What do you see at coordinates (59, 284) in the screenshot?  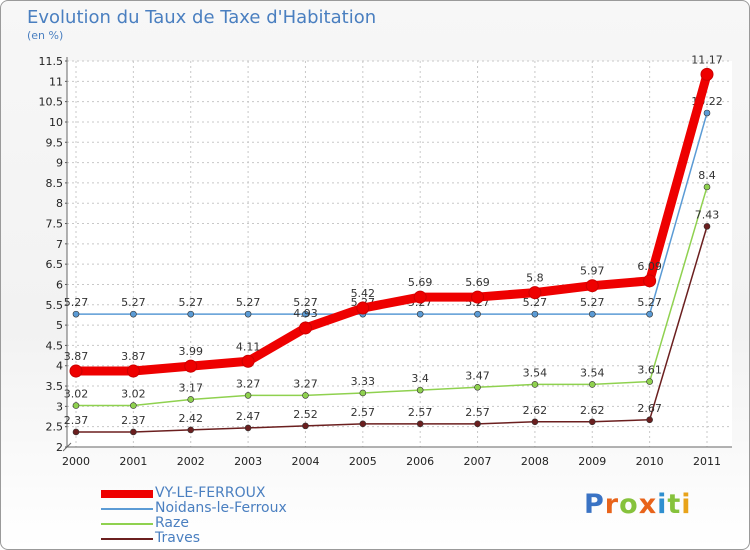 I see `y-tick-label: 6` at bounding box center [59, 284].